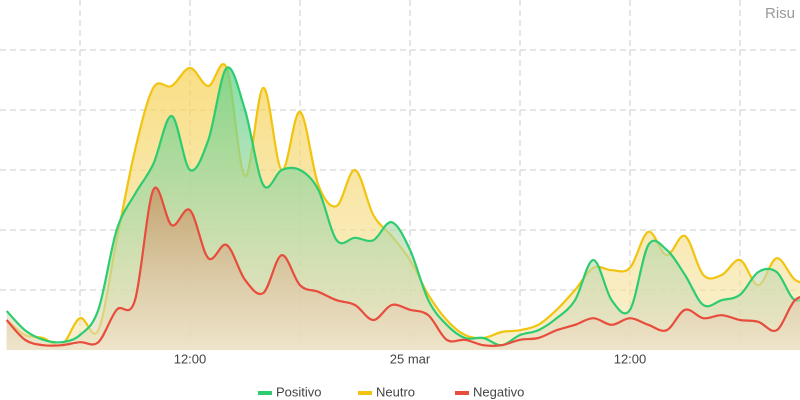 This screenshot has width=800, height=400. Describe the element at coordinates (780, 13) in the screenshot. I see `chart-title: Risu` at that location.